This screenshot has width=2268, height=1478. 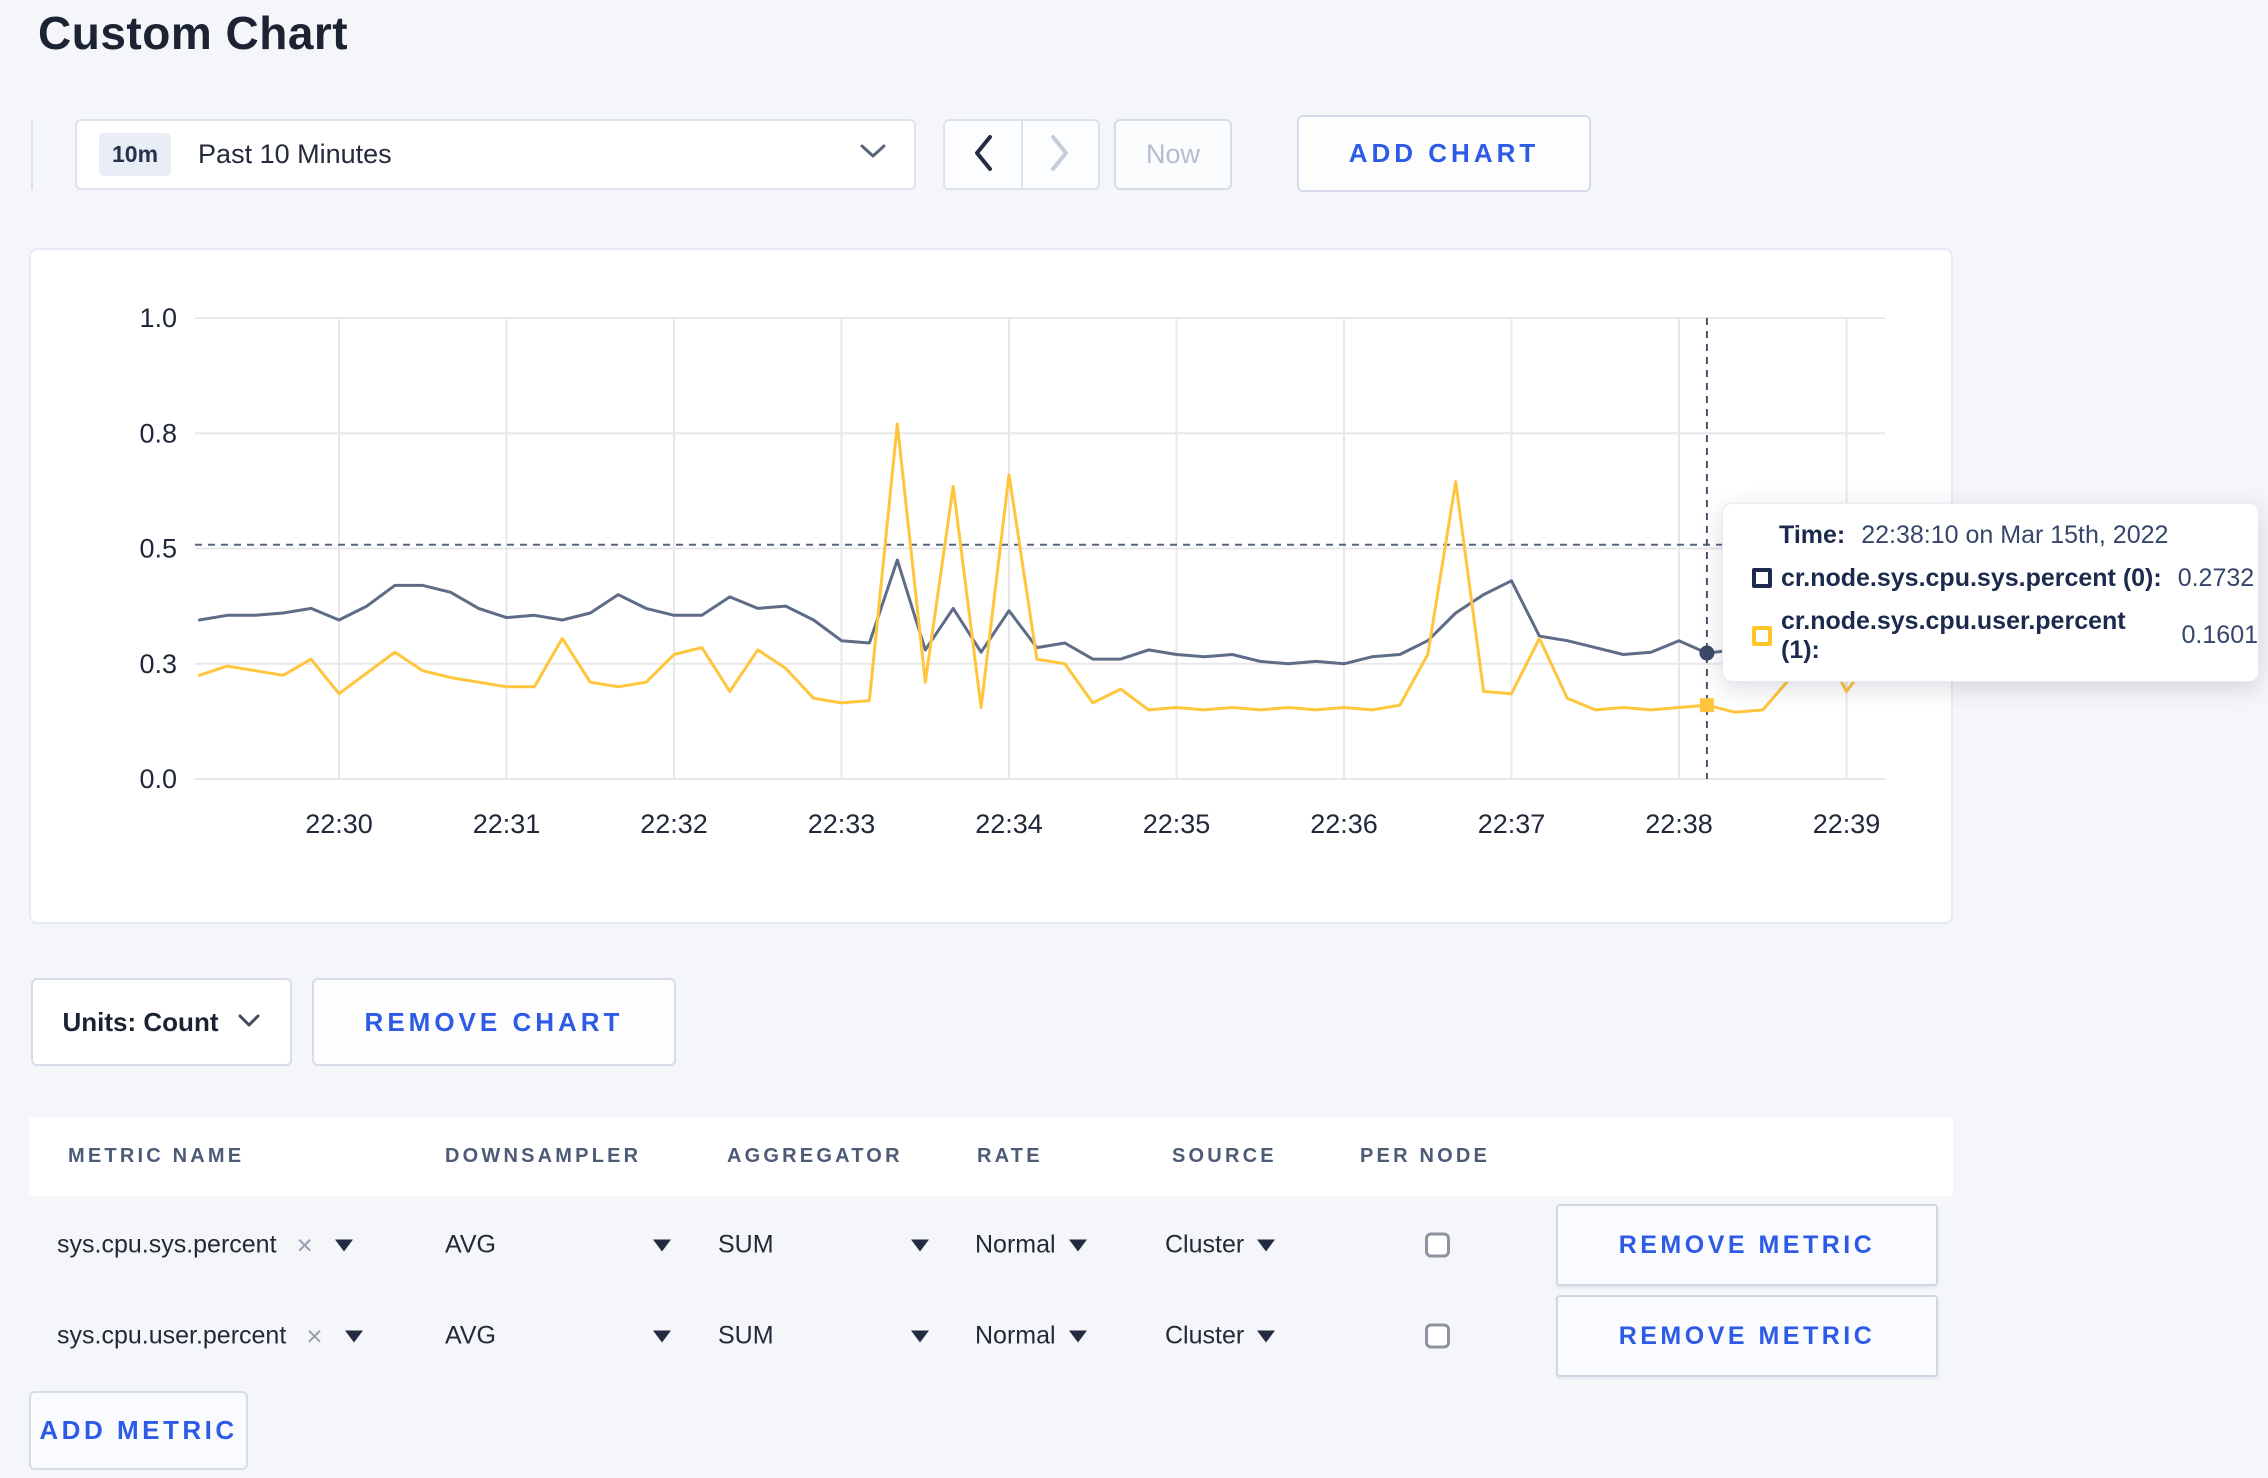 What do you see at coordinates (2015, 534) in the screenshot?
I see `tooltip-time-value: 22:38:10 on Mar 15th, 2022` at bounding box center [2015, 534].